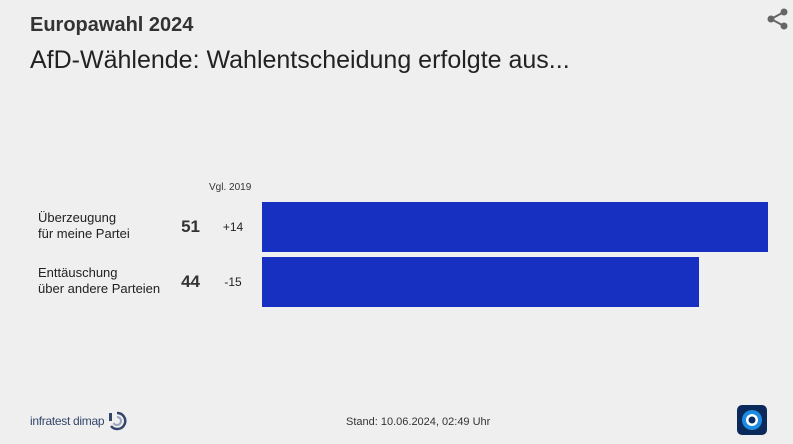  I want to click on delta-label: +14, so click(233, 227).